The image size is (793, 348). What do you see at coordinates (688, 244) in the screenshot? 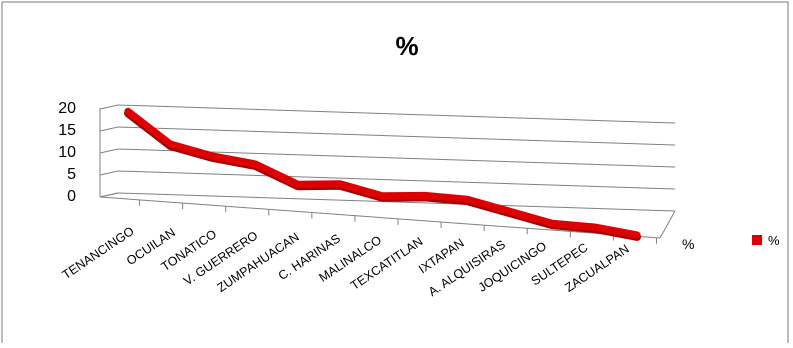
I see `depth-axis-label: %` at bounding box center [688, 244].